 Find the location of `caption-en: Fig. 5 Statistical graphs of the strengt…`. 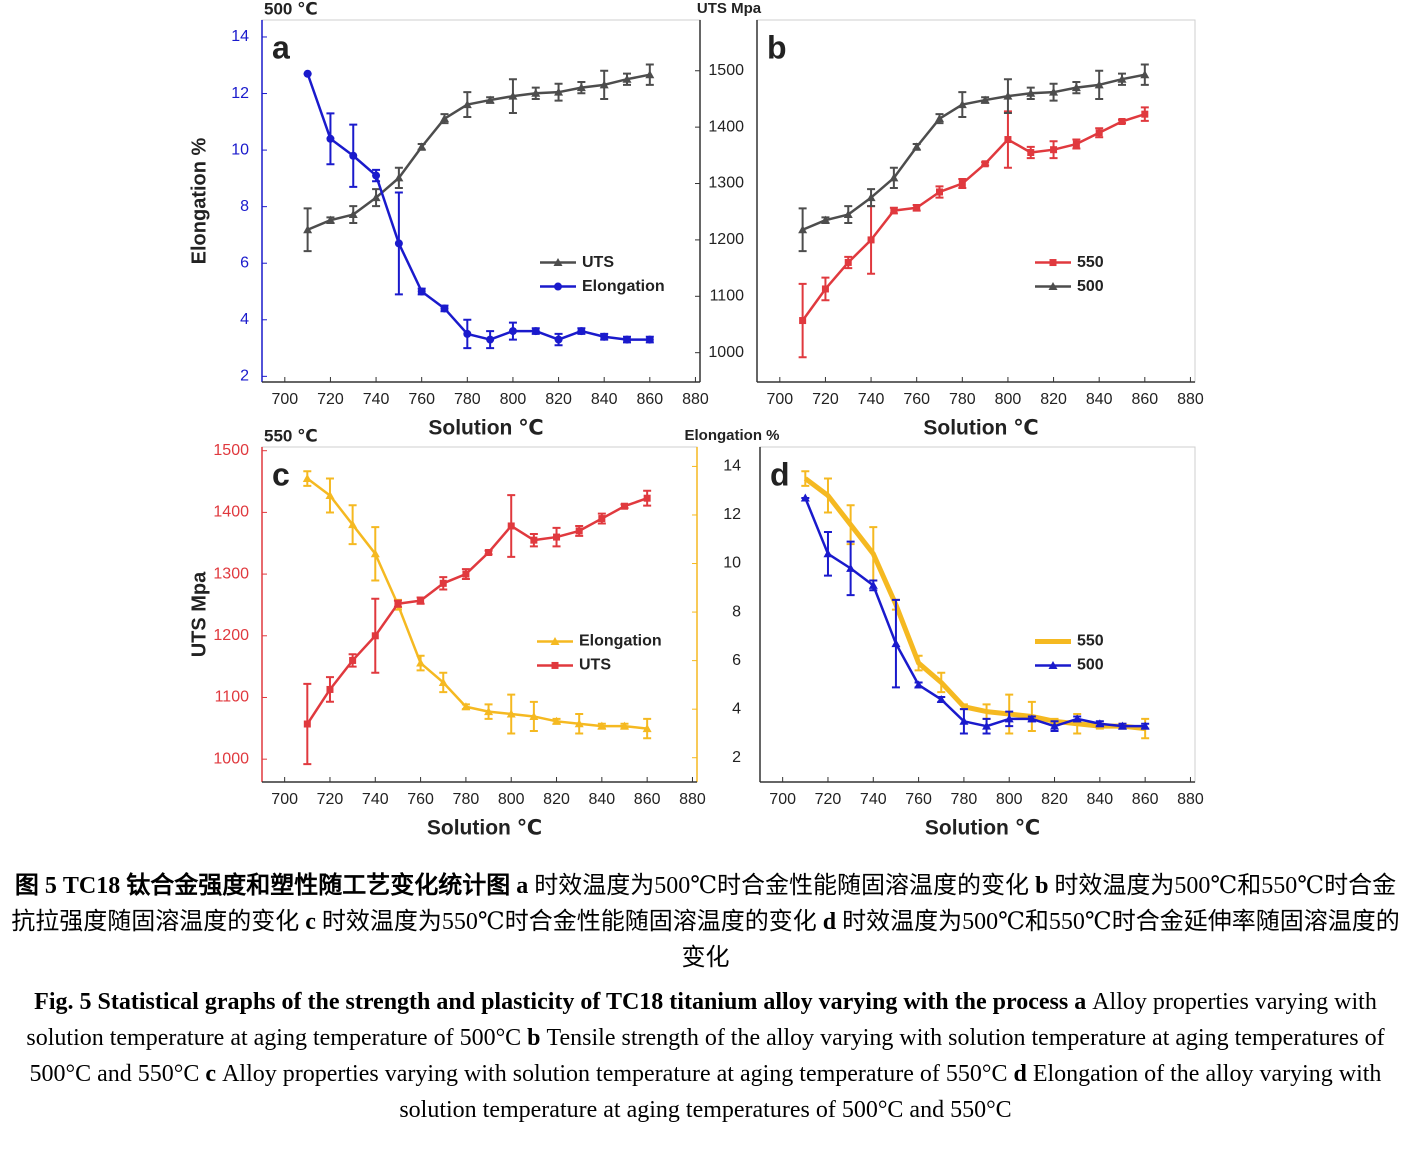

caption-en: Fig. 5 Statistical graphs of the strengt… is located at coordinates (705, 1056).